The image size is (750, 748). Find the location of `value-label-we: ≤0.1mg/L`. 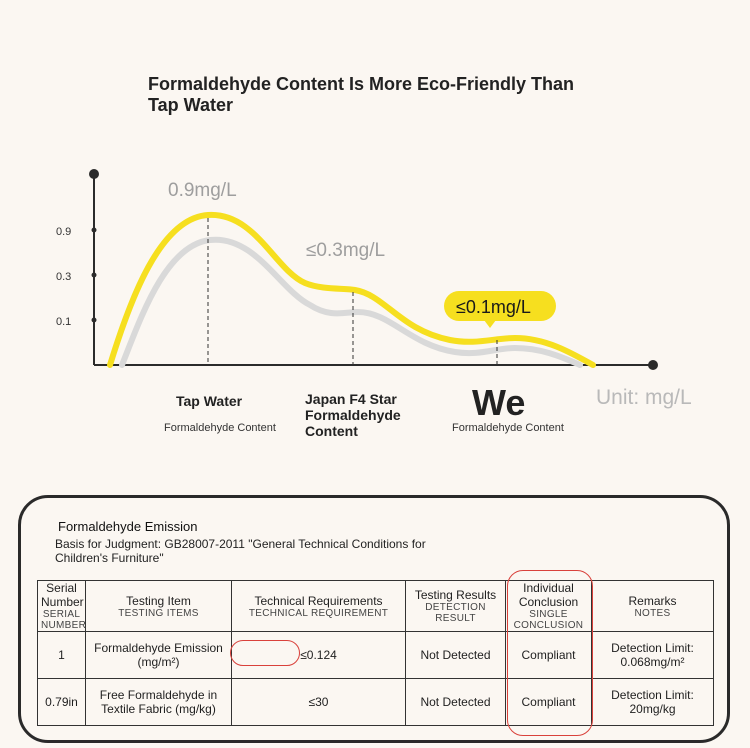

value-label-we: ≤0.1mg/L is located at coordinates (493, 307).